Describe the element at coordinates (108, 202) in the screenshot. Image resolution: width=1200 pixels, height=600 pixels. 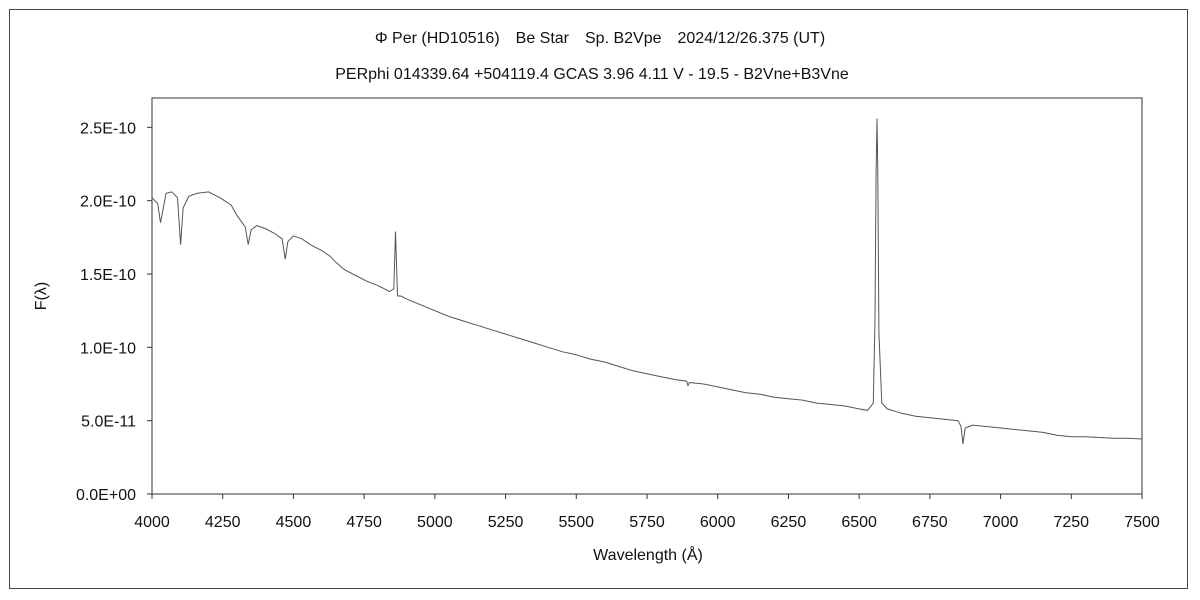
I see `y-tick-label: 2.0E-10` at that location.